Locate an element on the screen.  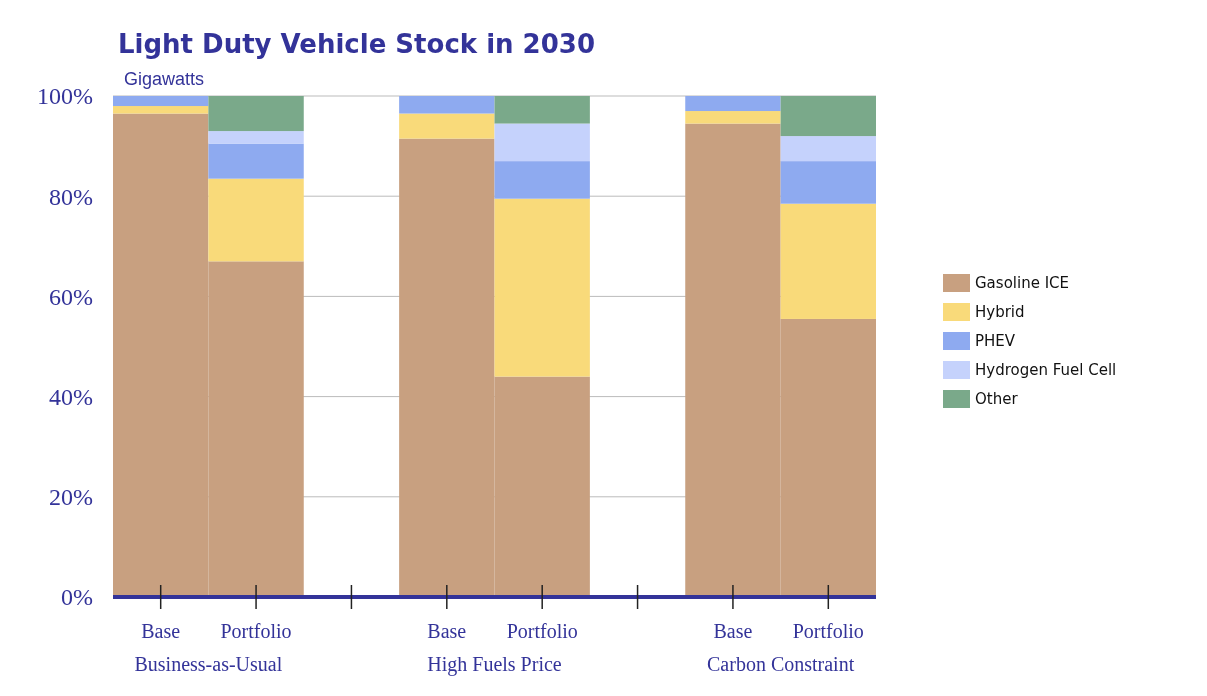
text: High Fuels Price is located at coordinates (494, 664).